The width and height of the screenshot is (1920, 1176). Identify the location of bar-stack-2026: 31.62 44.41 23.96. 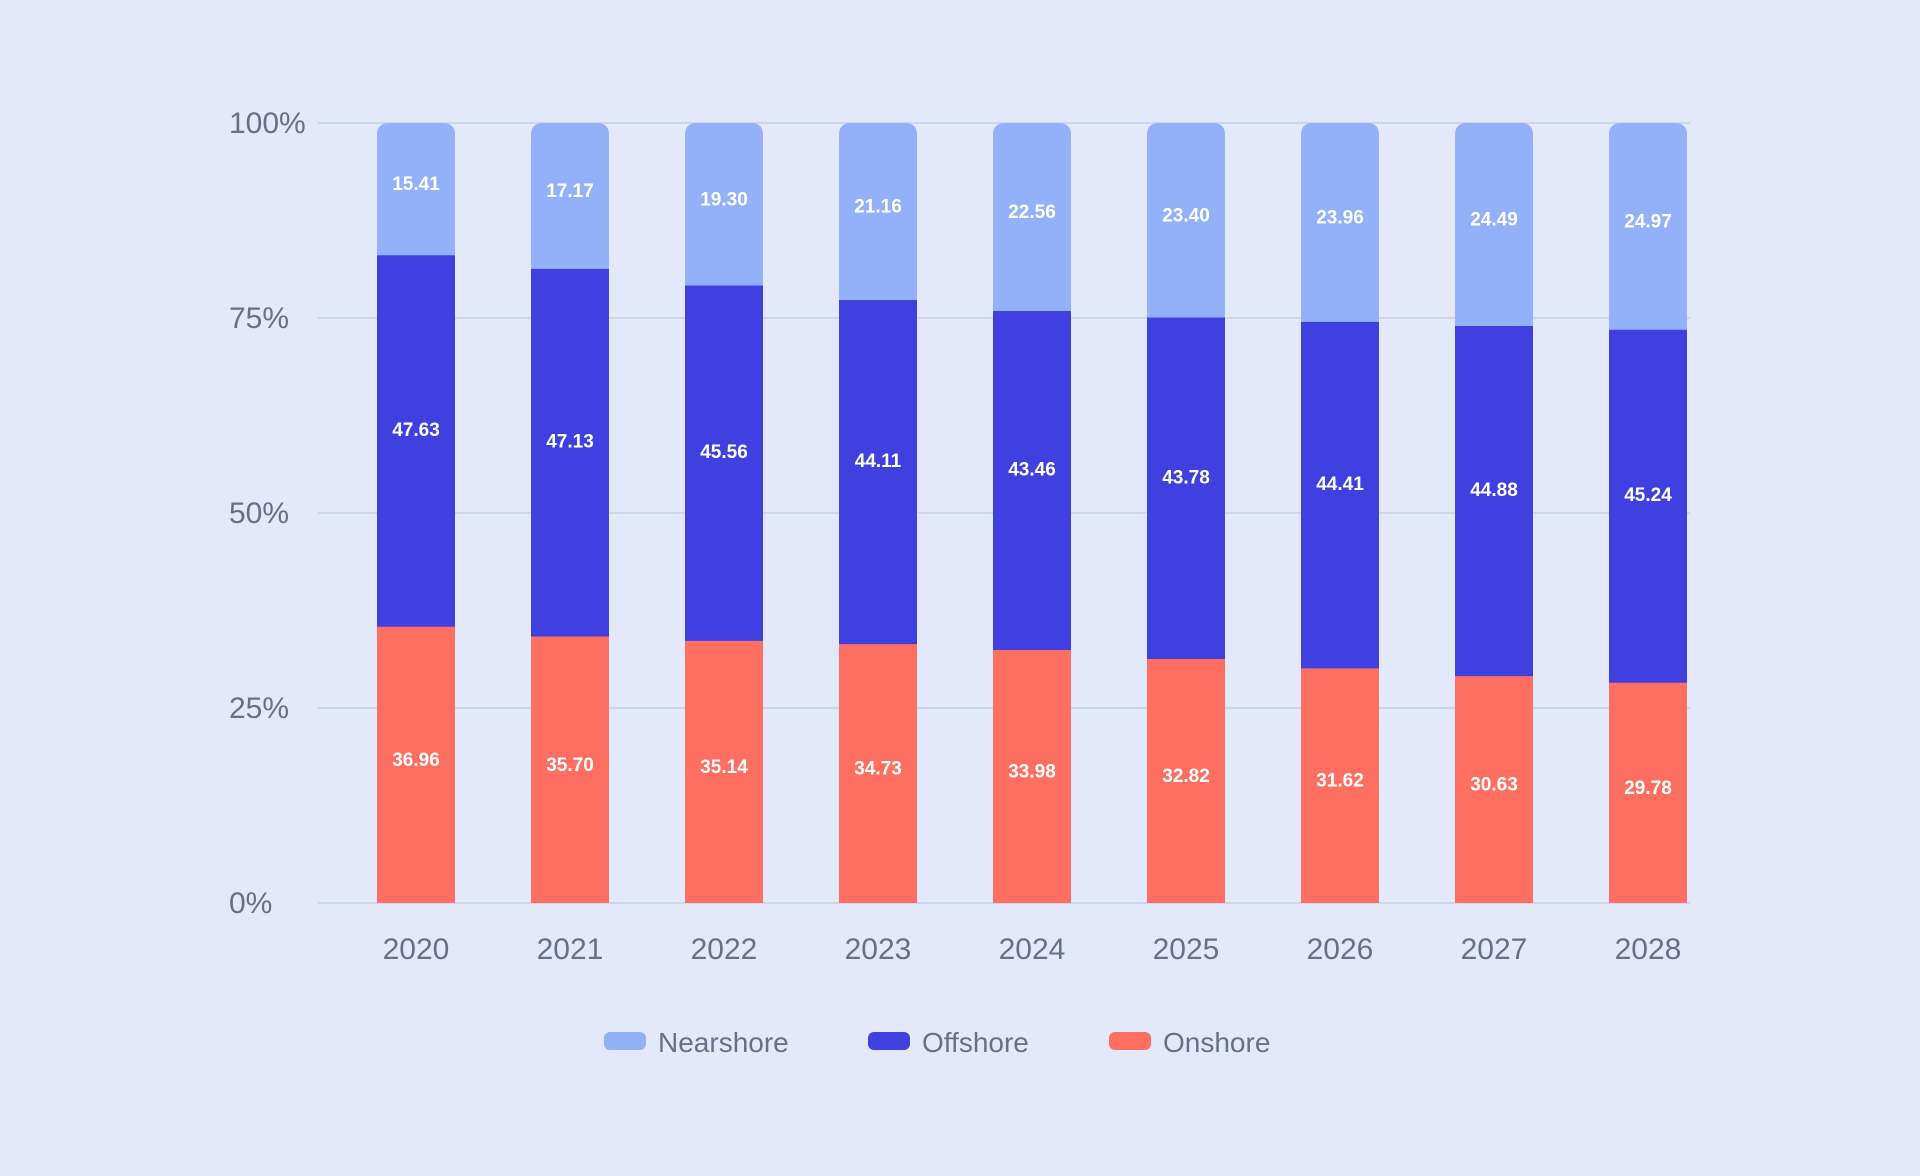
(1340, 513).